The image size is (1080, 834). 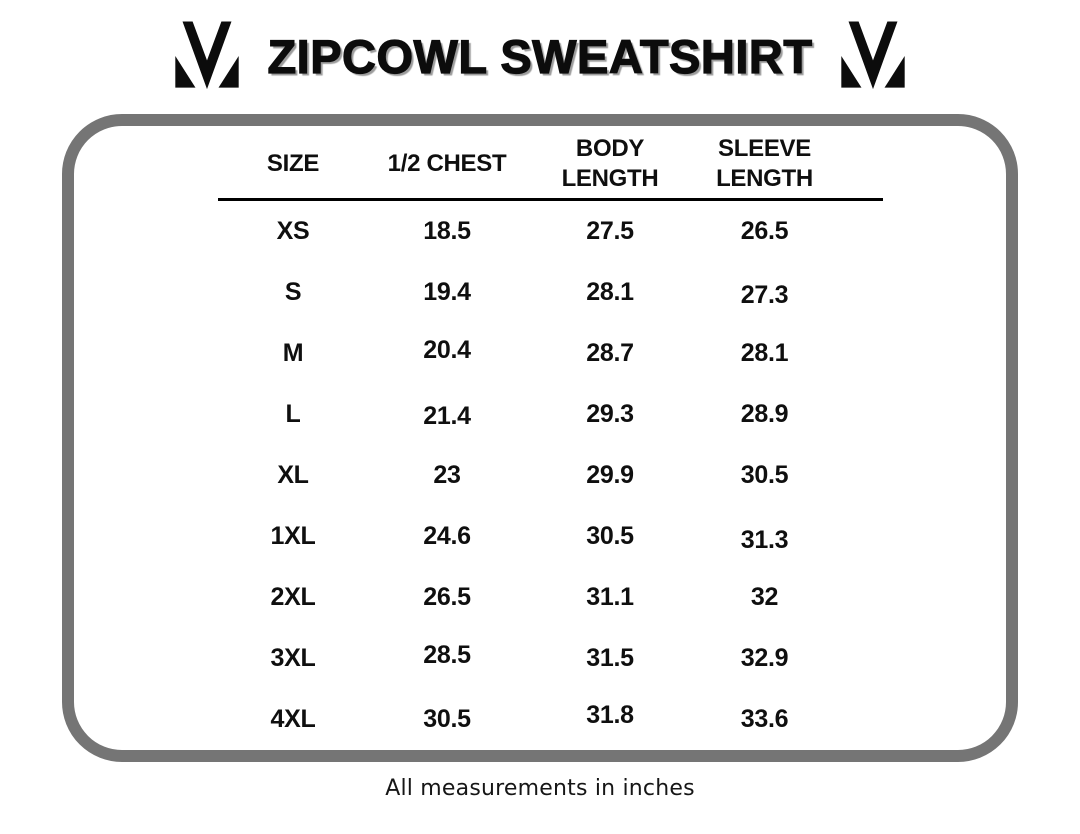 I want to click on sleeve-length-cell: 26.5, so click(x=764, y=231).